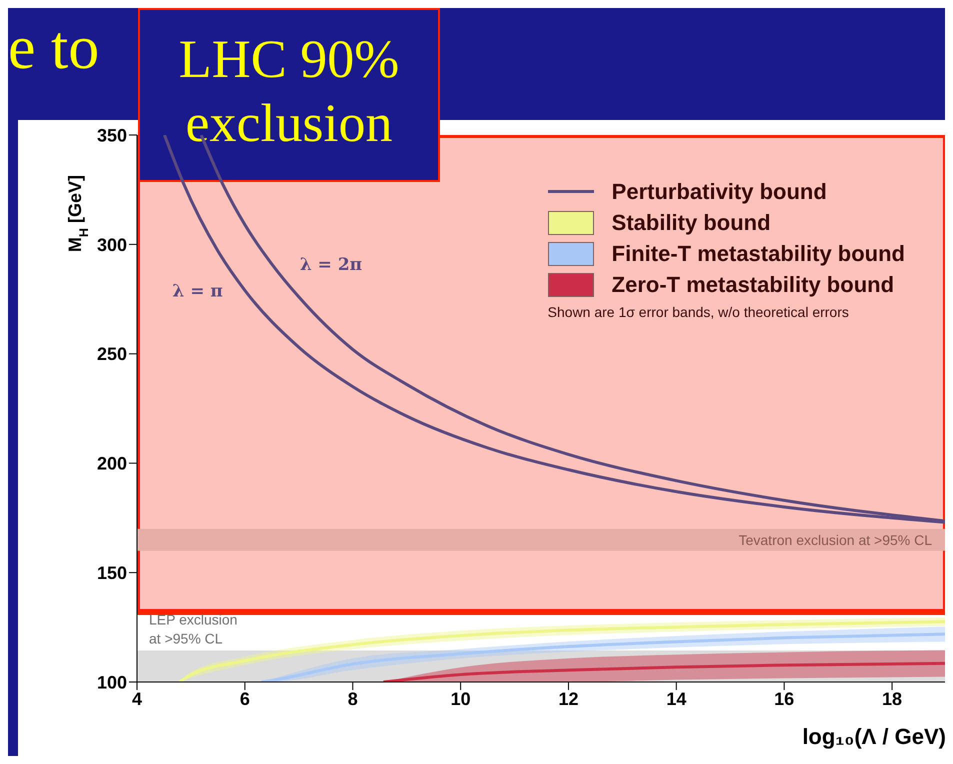  Describe the element at coordinates (676, 698) in the screenshot. I see `x-tick-label: 14` at that location.